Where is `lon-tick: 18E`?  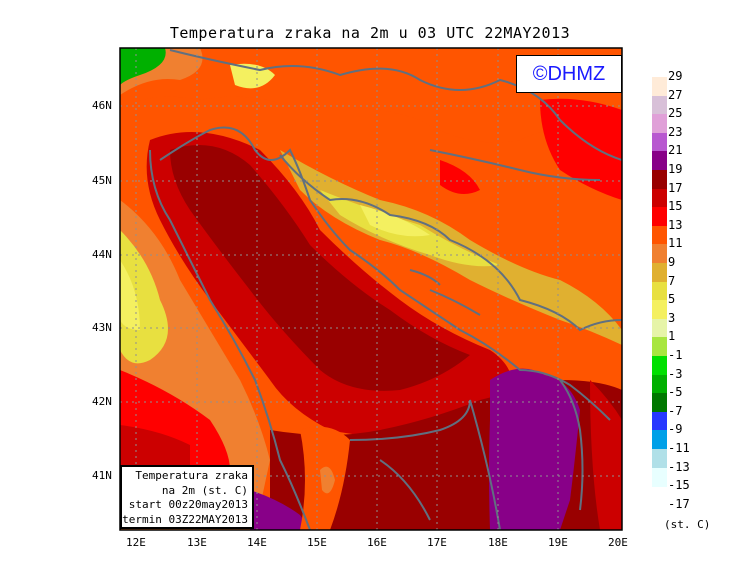 lon-tick: 18E is located at coordinates (498, 542).